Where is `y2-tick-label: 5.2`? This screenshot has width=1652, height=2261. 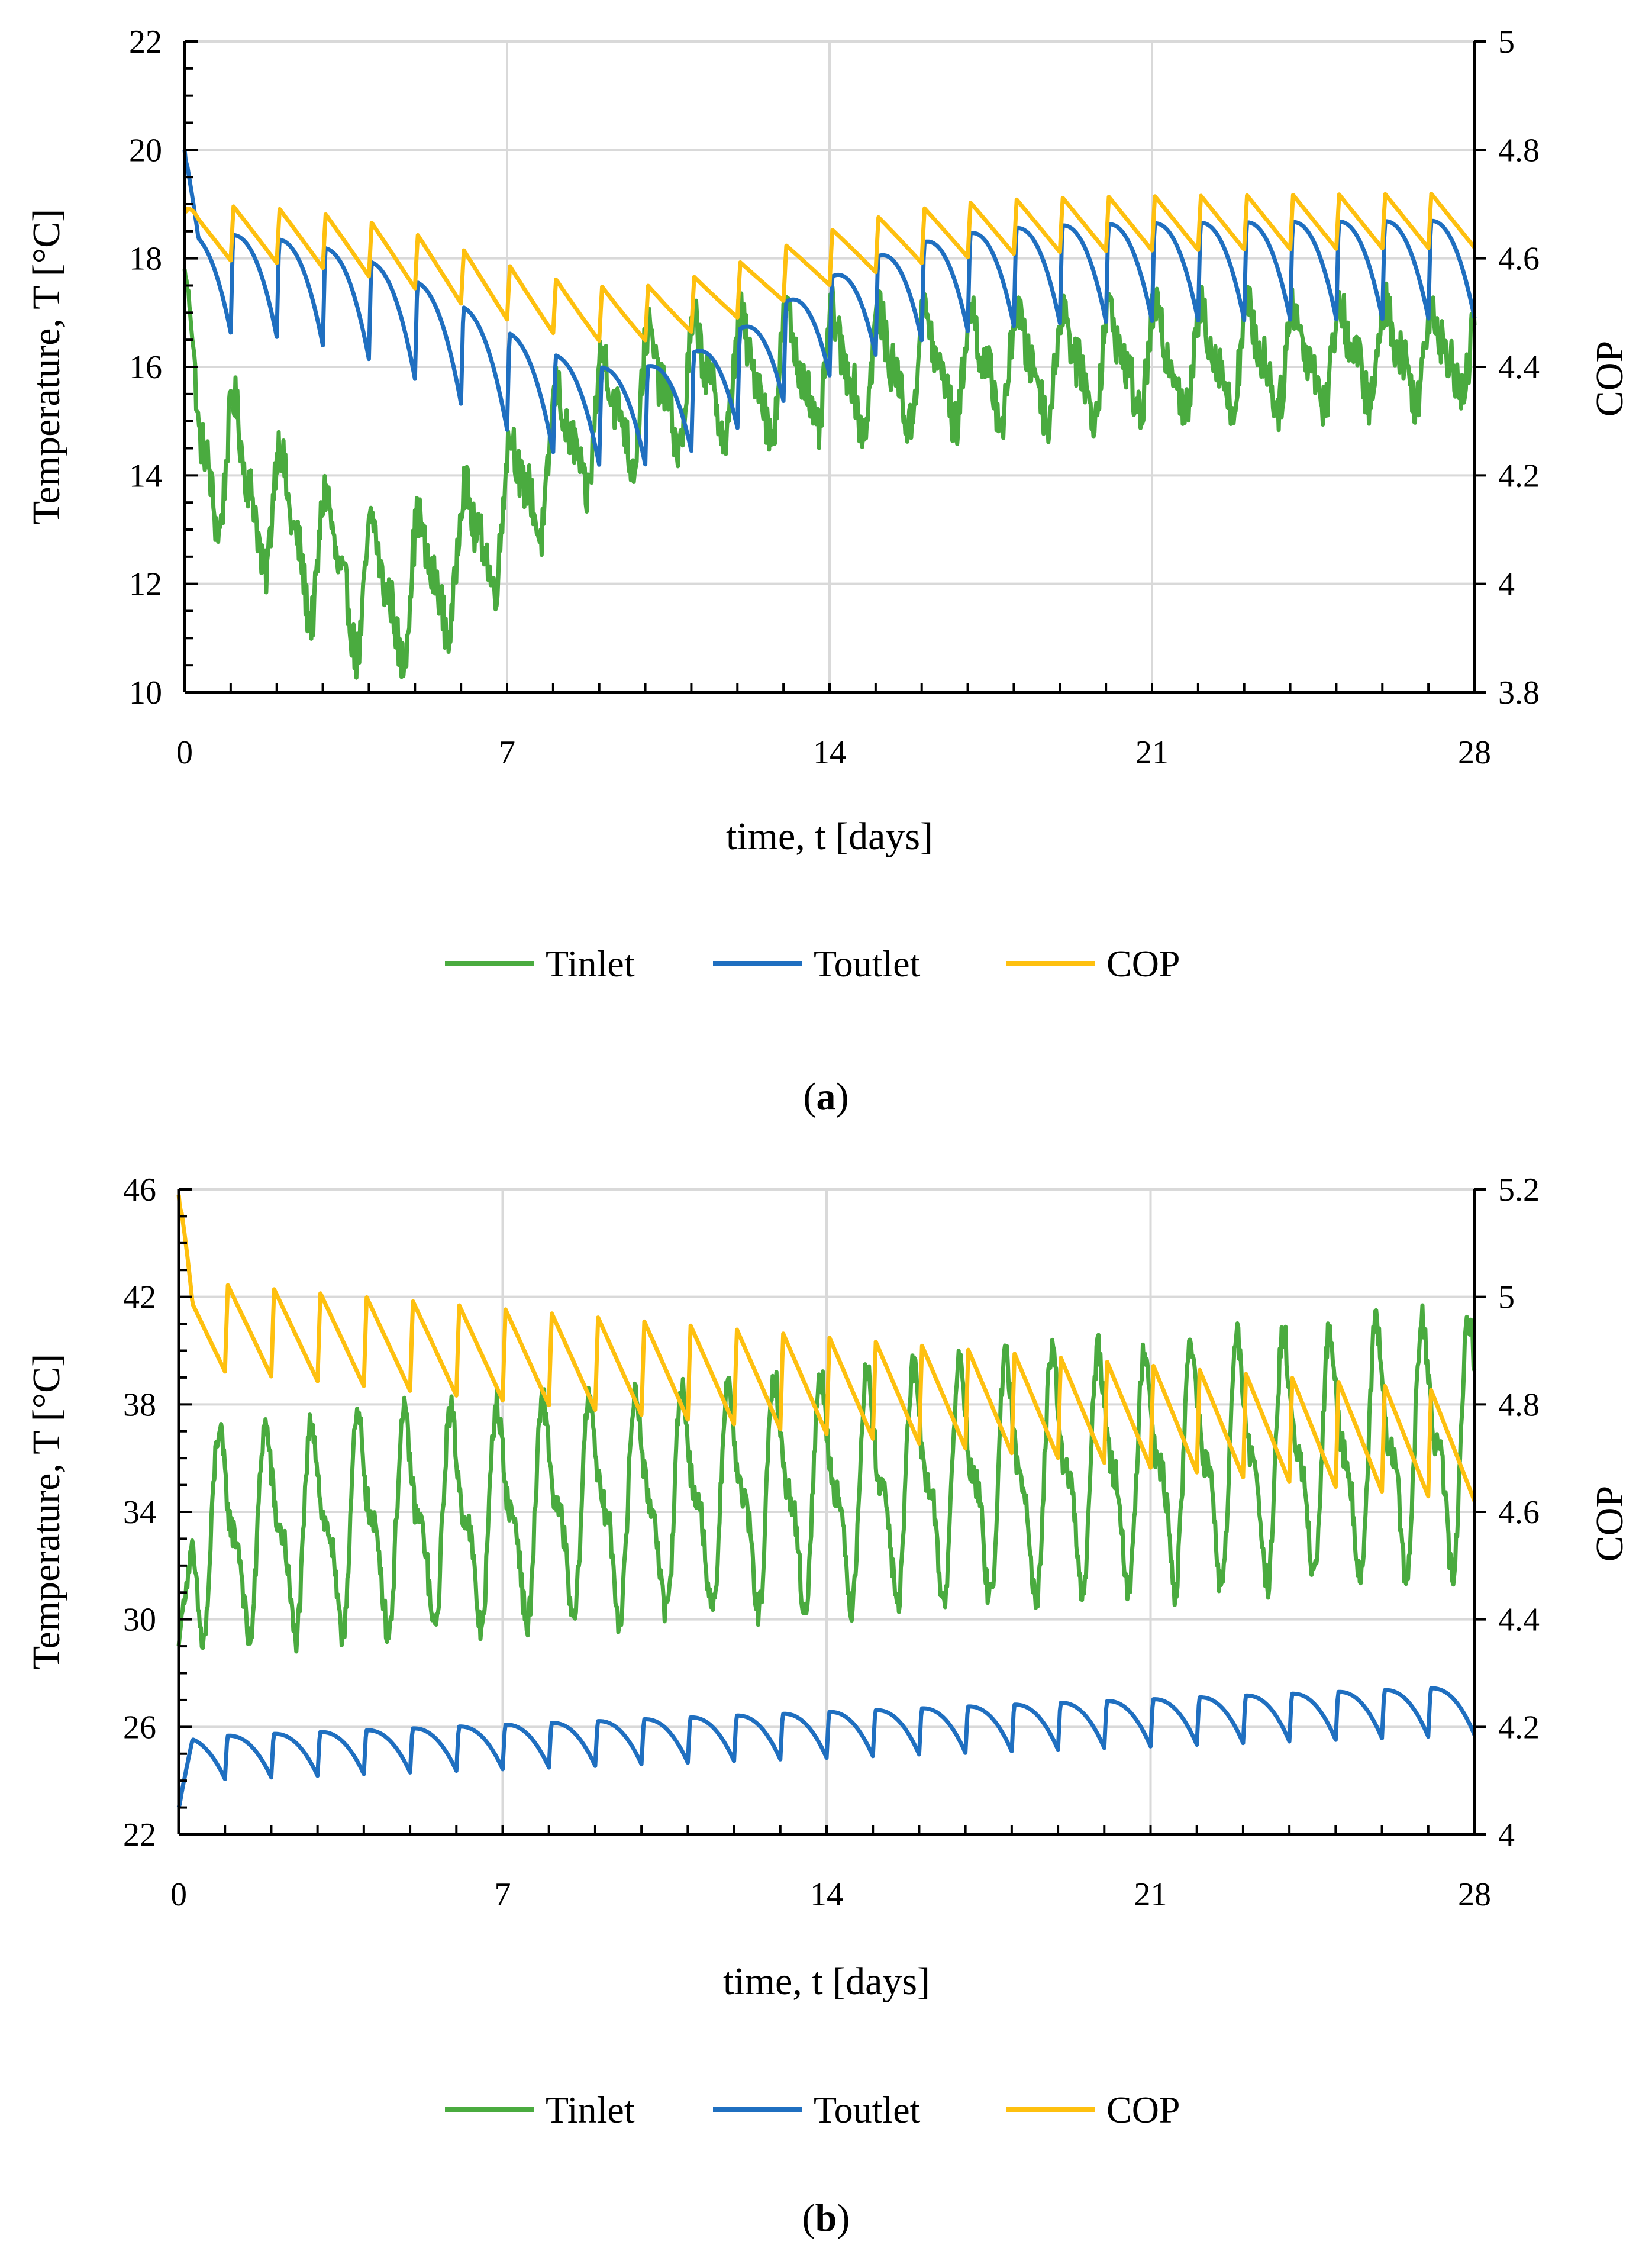 y2-tick-label: 5.2 is located at coordinates (1519, 1190).